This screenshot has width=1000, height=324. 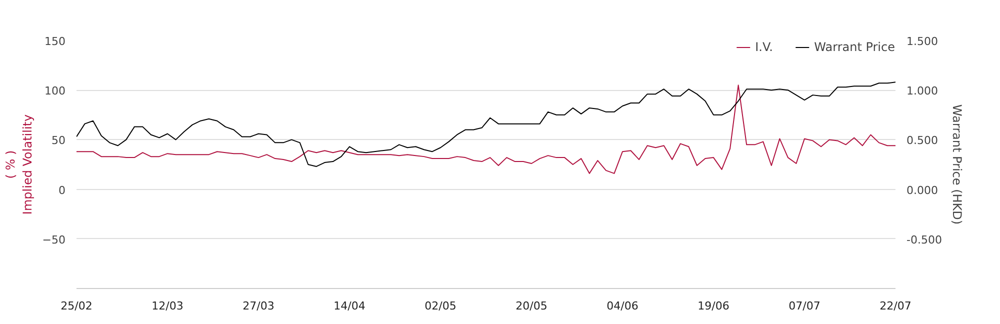 I want to click on legend-label: I.V., so click(x=764, y=47).